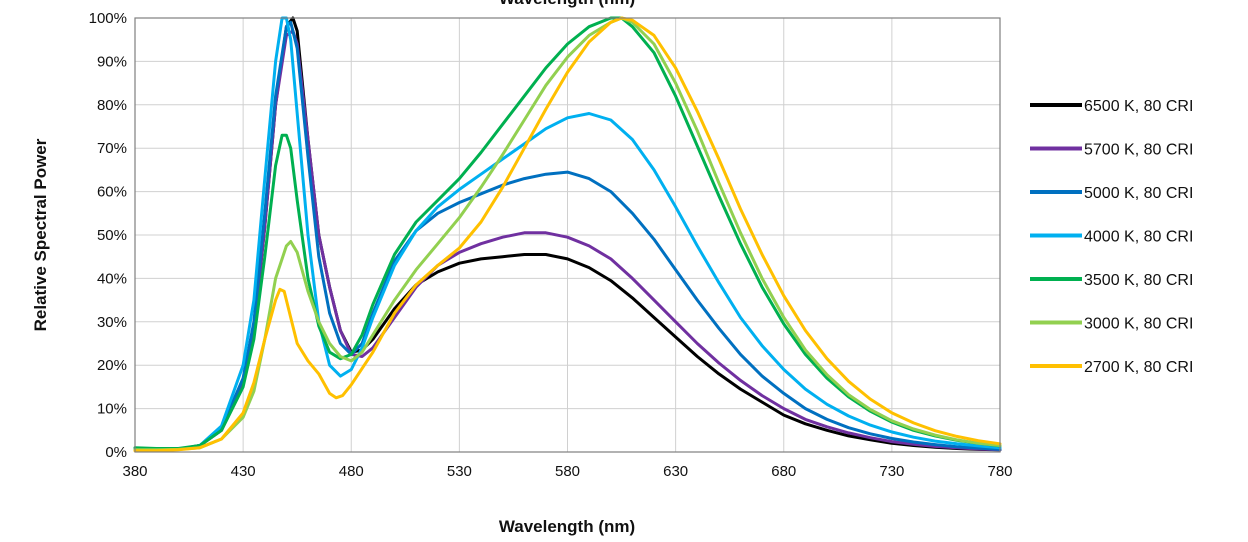 This screenshot has width=1248, height=542. What do you see at coordinates (891, 471) in the screenshot?
I see `x-tick-label: 730` at bounding box center [891, 471].